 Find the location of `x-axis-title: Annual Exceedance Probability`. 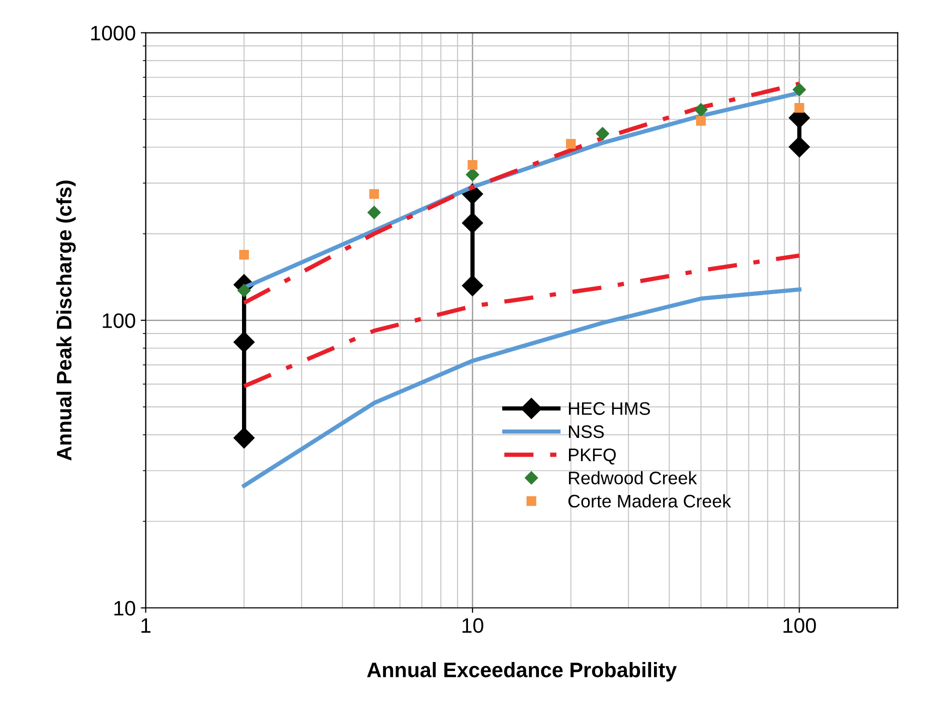

x-axis-title: Annual Exceedance Probability is located at coordinates (522, 672).